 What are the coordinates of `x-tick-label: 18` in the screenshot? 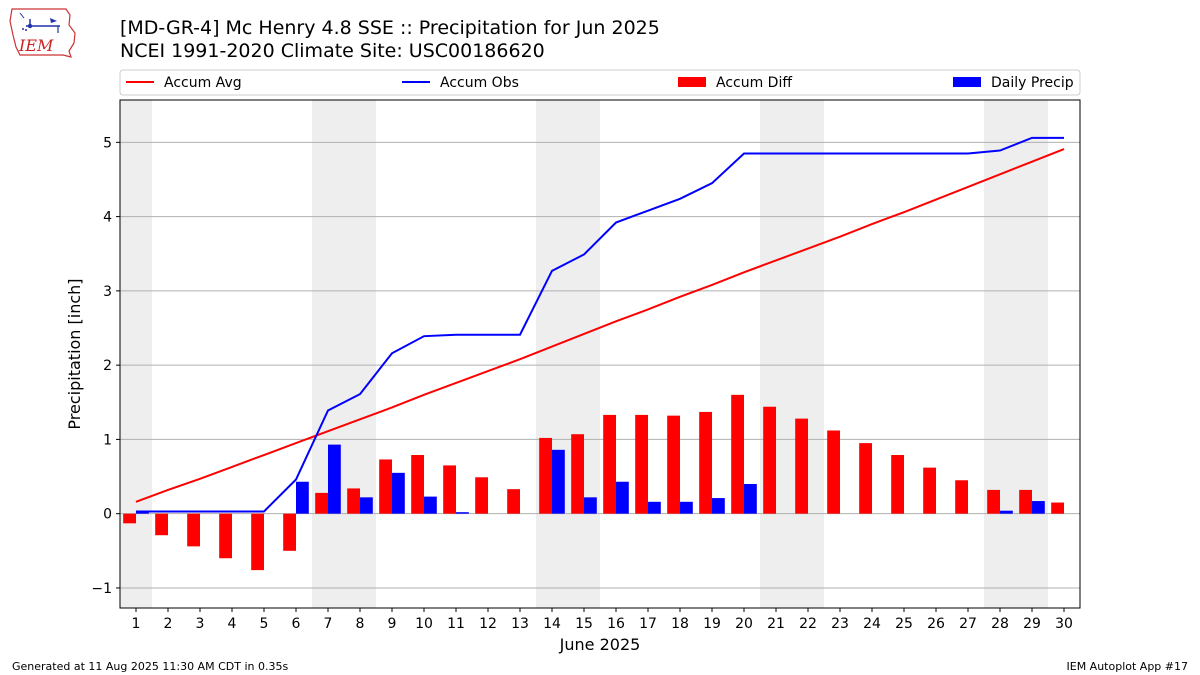 It's located at (680, 624).